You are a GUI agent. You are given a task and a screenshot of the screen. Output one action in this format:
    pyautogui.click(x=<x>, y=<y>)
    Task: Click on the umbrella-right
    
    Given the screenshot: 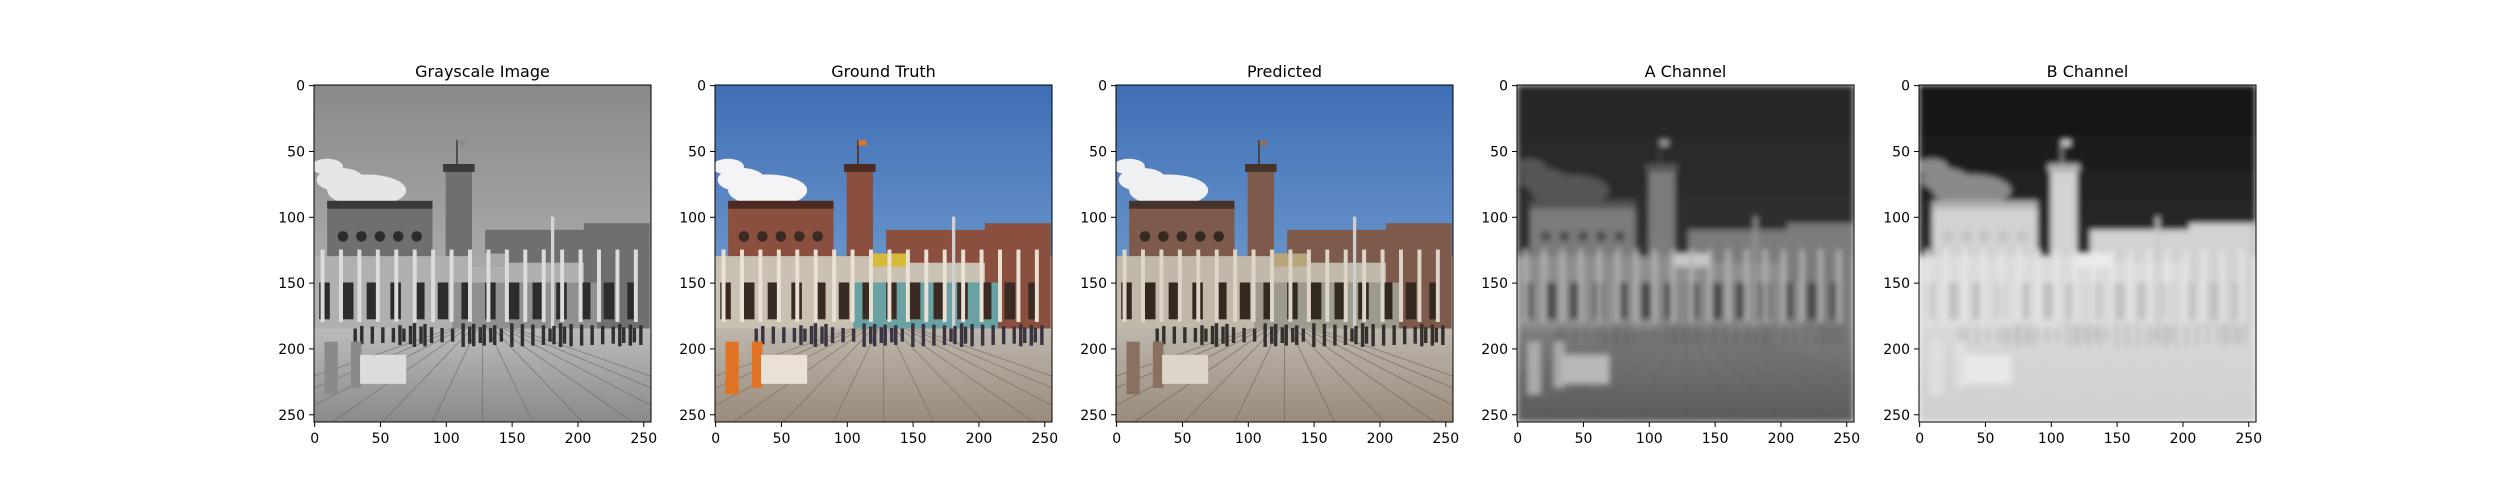 What is the action you would take?
    pyautogui.click(x=1158, y=364)
    